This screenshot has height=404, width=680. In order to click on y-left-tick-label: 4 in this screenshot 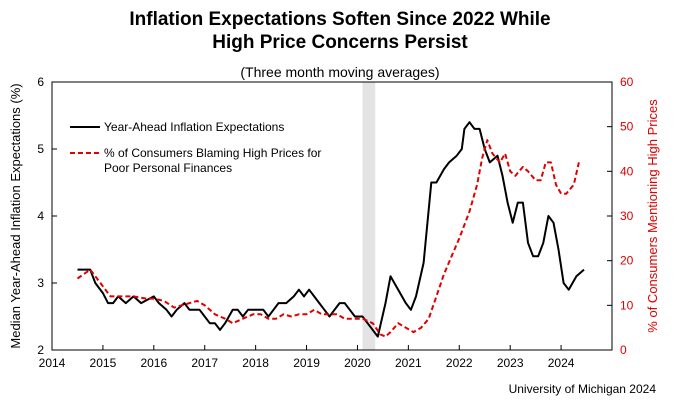, I will do `click(40, 216)`.